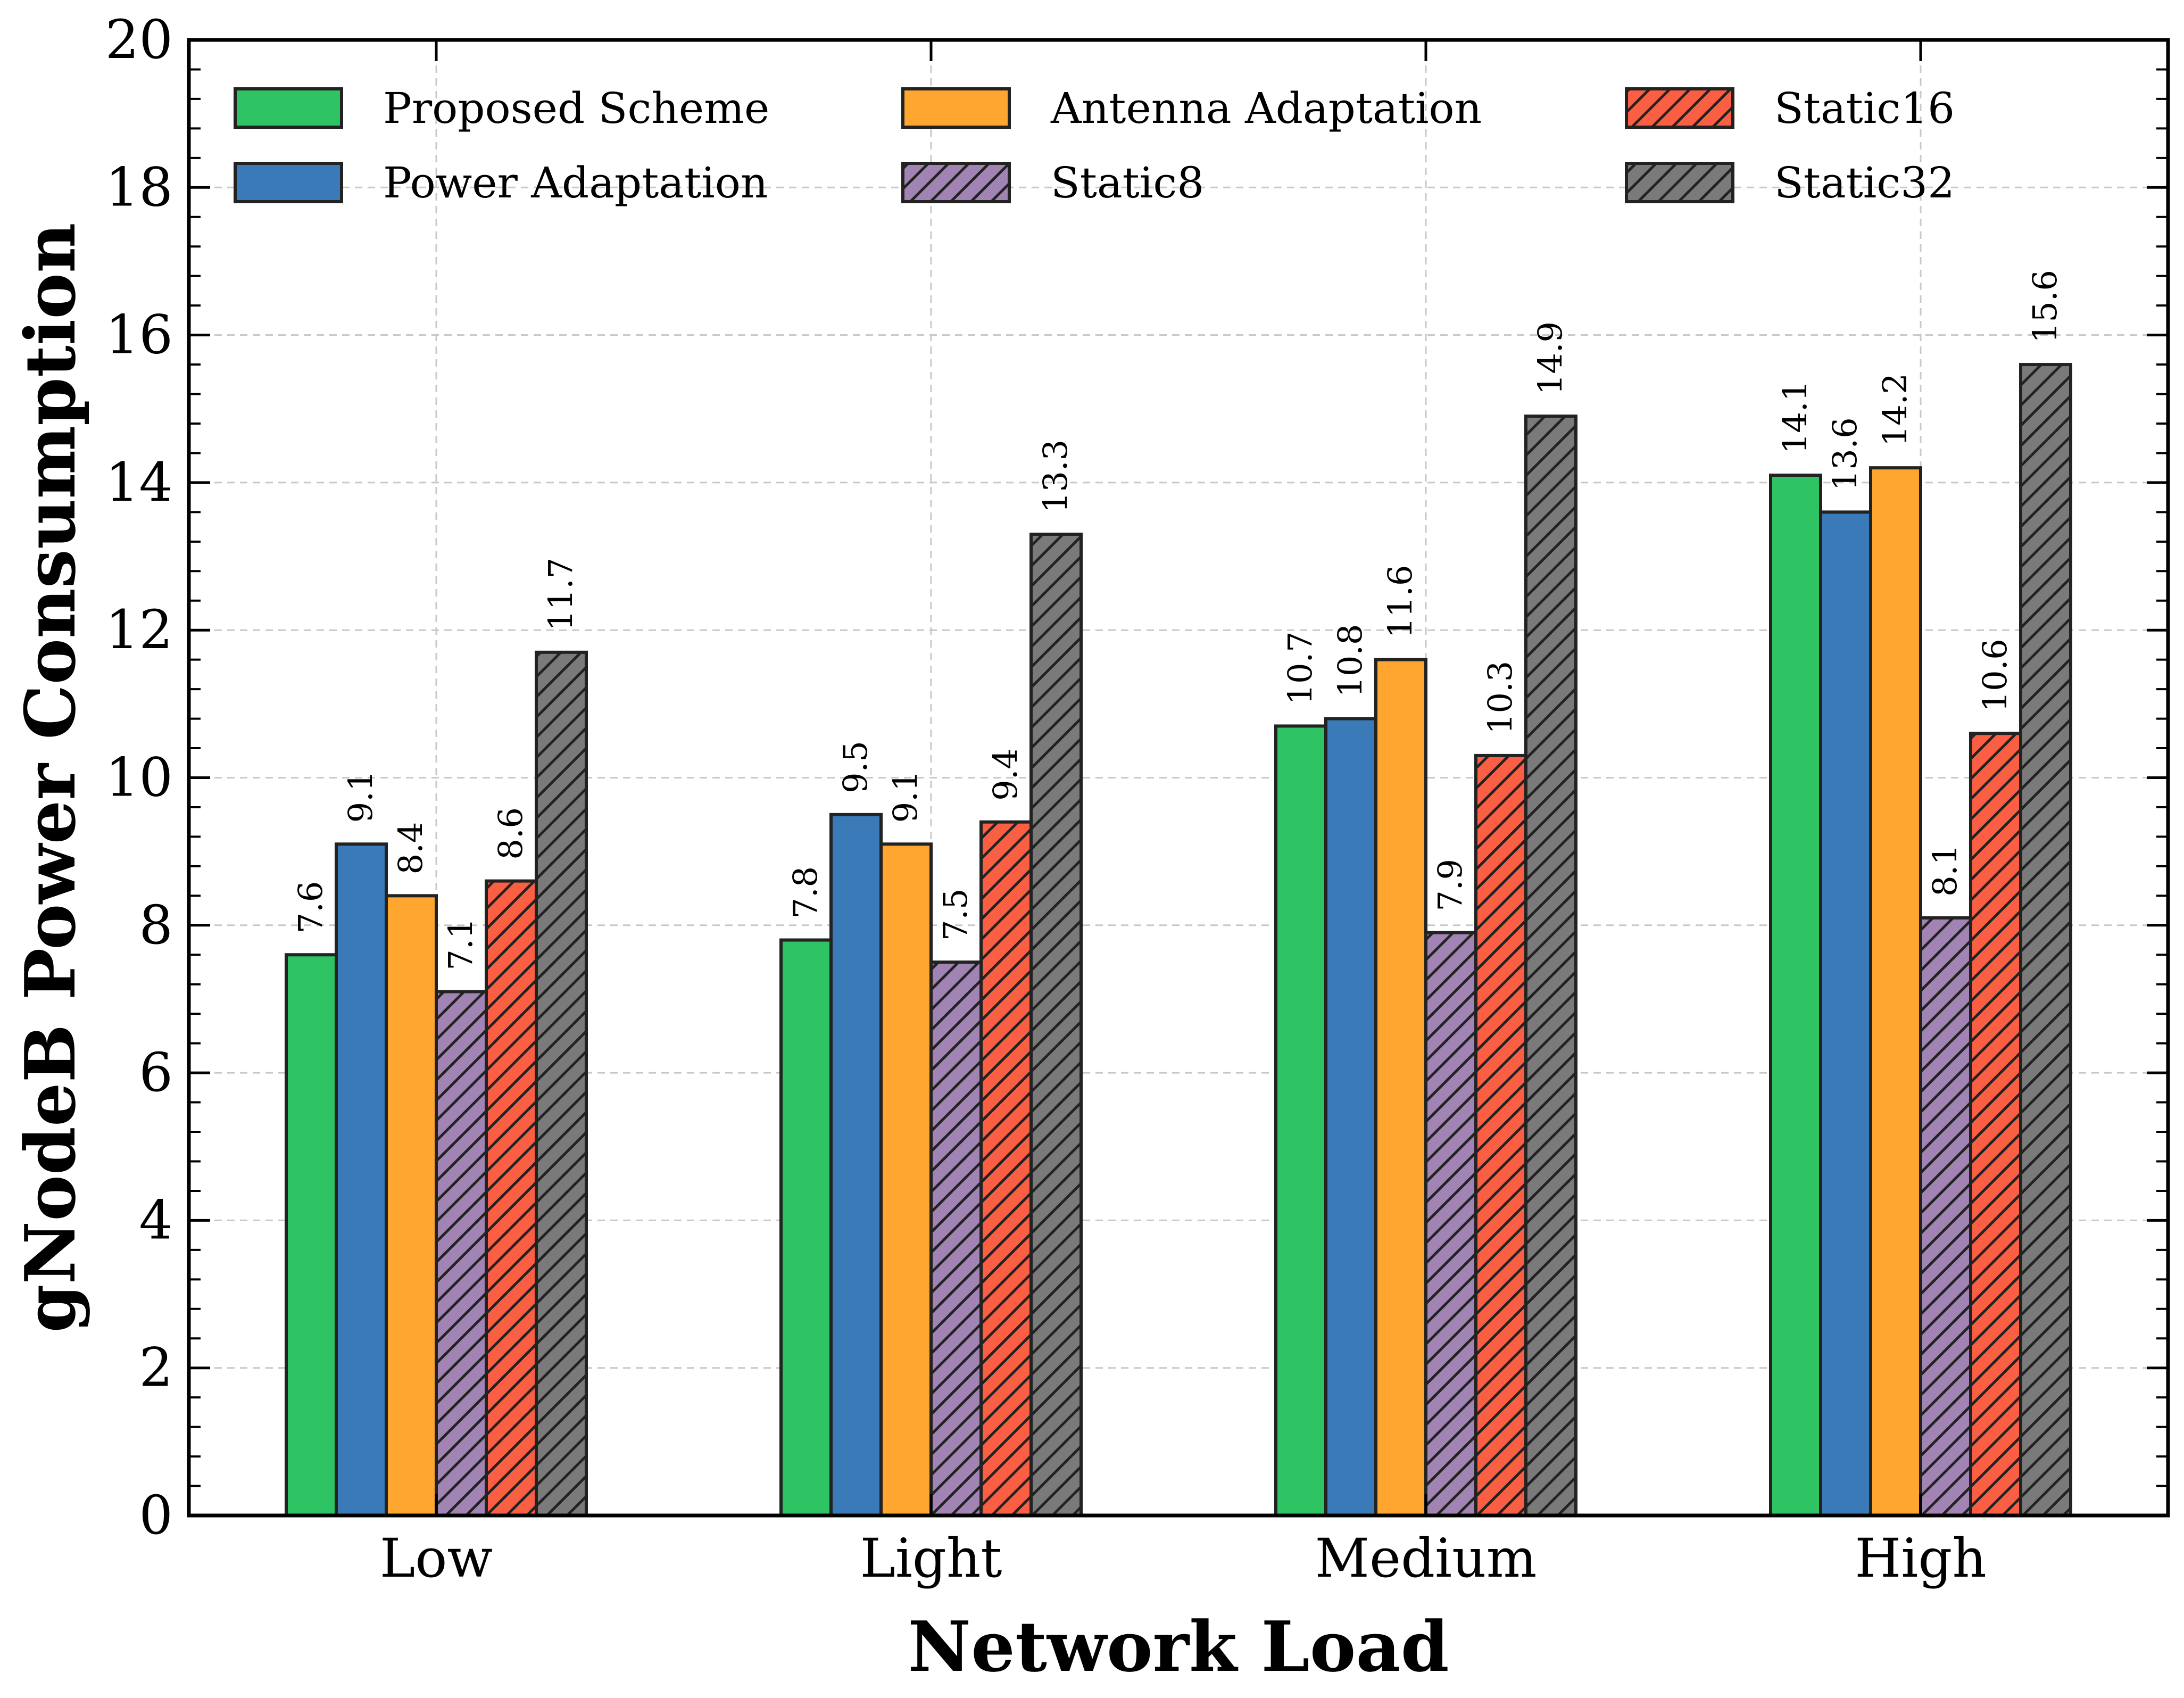 The image size is (2184, 1698). What do you see at coordinates (1945, 871) in the screenshot?
I see `data-label: 8.1` at bounding box center [1945, 871].